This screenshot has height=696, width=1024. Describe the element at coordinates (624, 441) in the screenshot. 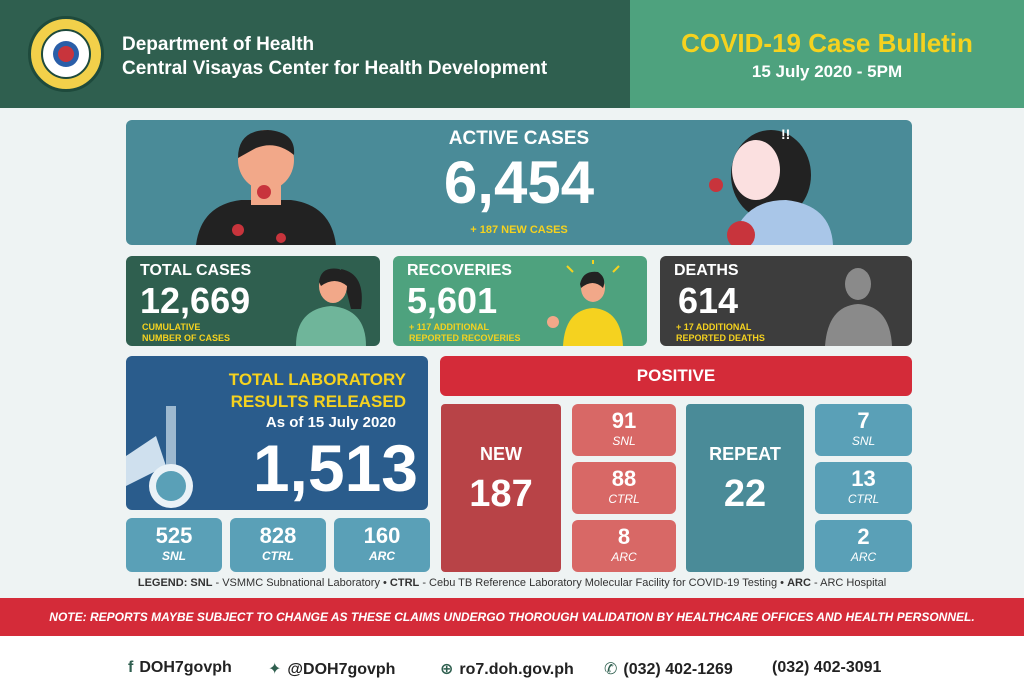

I see `new-snl-tag: SNL` at that location.